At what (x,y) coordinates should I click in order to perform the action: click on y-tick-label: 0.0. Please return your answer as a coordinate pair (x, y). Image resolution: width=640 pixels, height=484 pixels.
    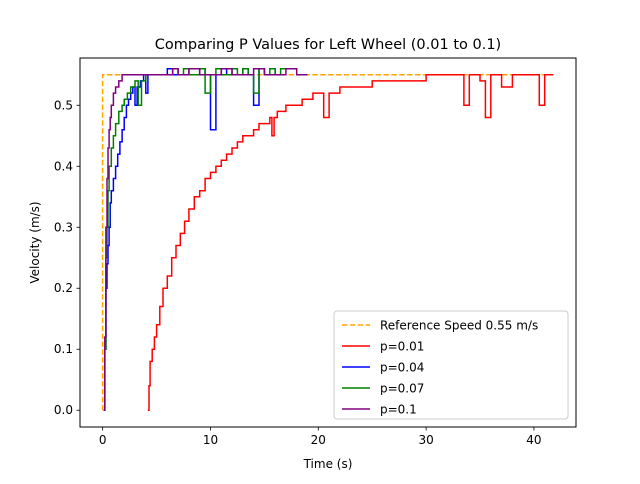
    Looking at the image, I should click on (63, 410).